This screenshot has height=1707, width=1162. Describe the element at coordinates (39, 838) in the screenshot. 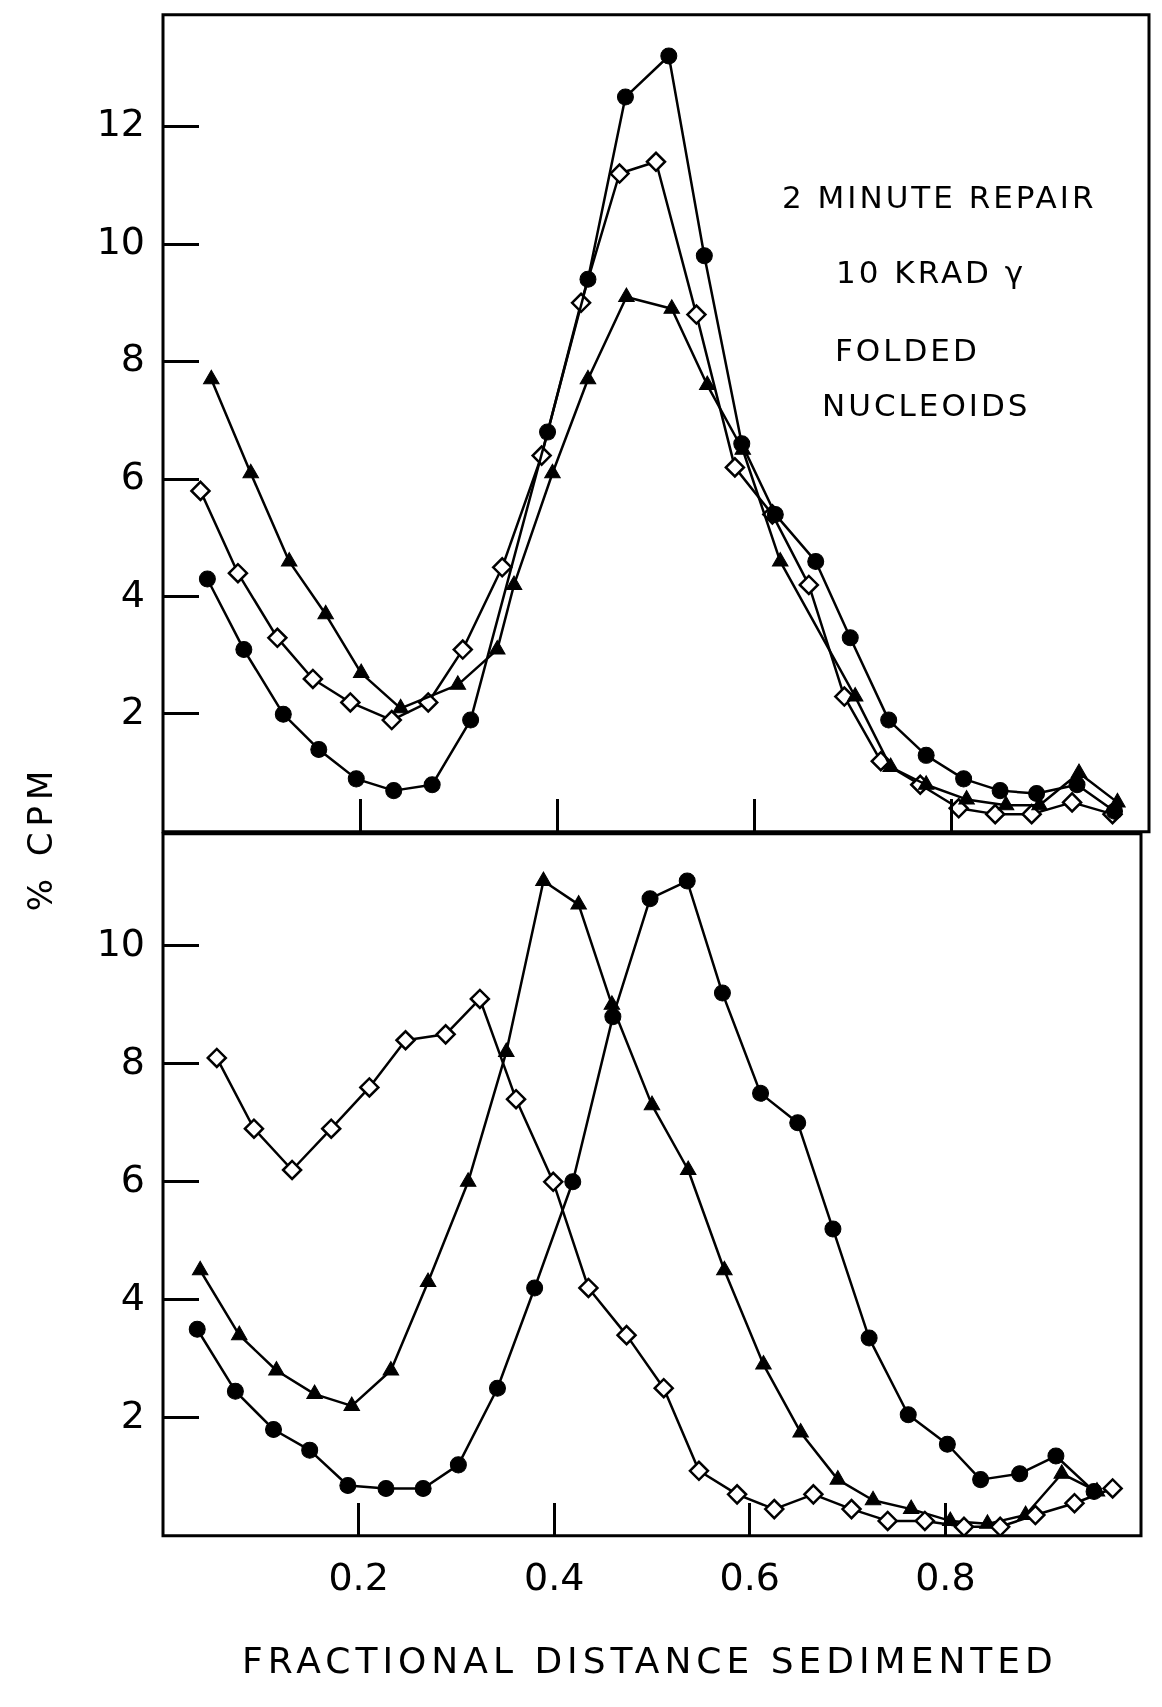

I see `y-axis-title: % CPM` at that location.